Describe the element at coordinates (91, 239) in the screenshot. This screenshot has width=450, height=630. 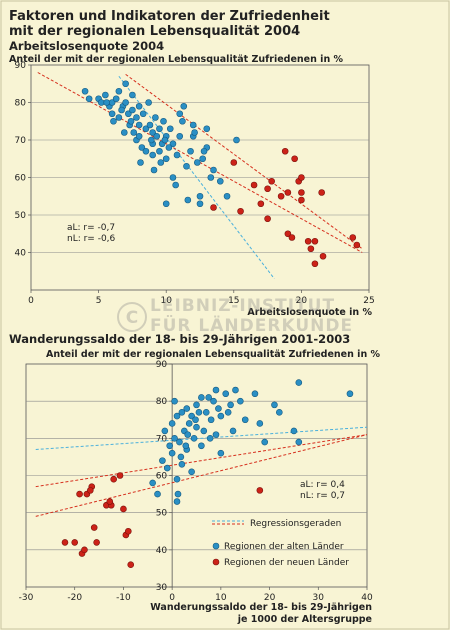
I see `chart1-annotation-neue: nL: r= -0,6` at that location.